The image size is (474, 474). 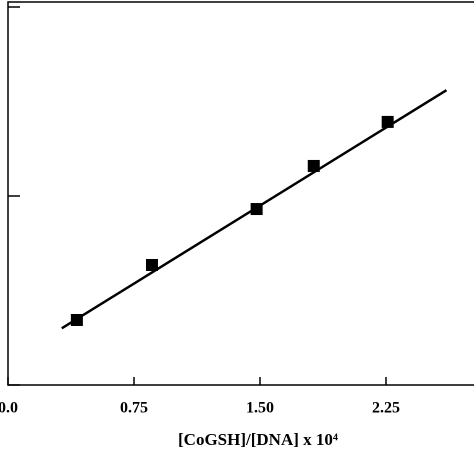 What do you see at coordinates (134, 408) in the screenshot?
I see `x-tick-label: 0.75` at bounding box center [134, 408].